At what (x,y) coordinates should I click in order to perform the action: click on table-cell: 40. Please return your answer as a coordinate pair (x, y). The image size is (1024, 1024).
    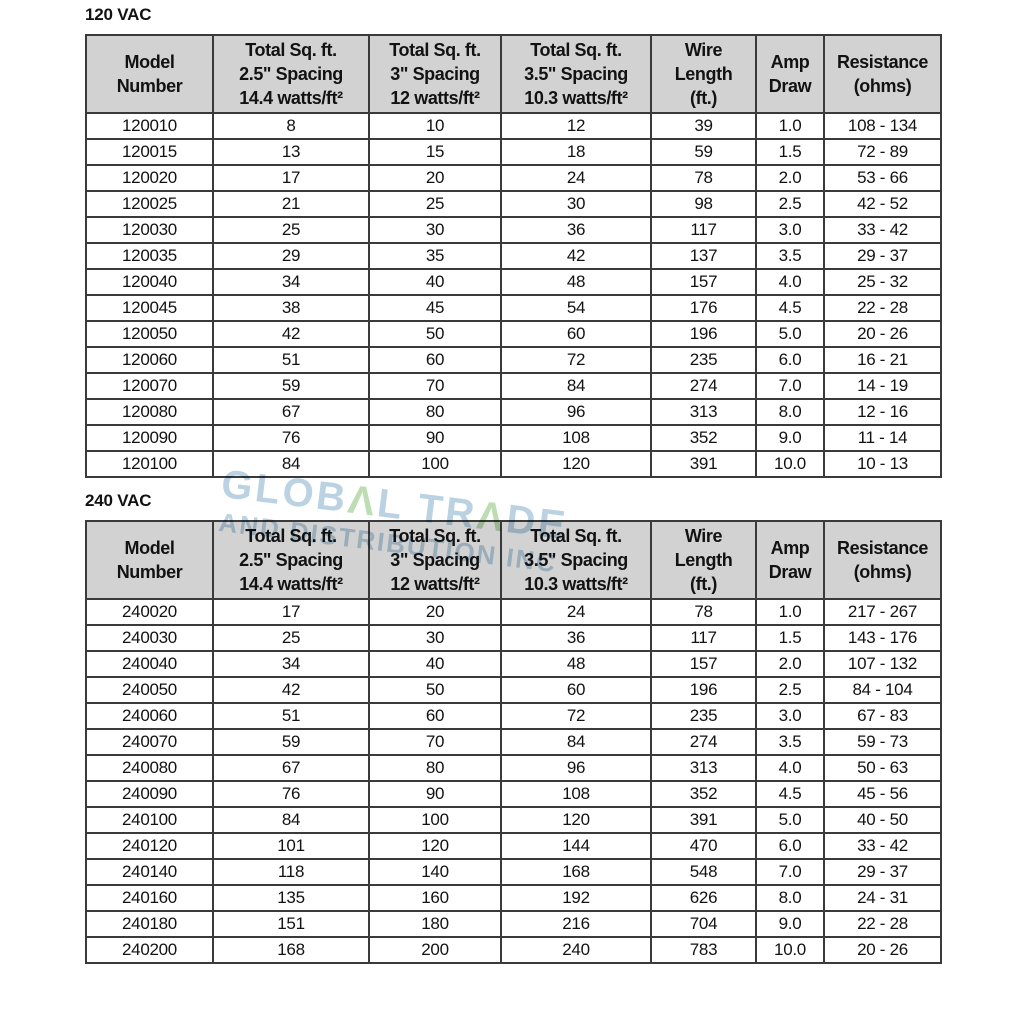
    Looking at the image, I should click on (435, 282).